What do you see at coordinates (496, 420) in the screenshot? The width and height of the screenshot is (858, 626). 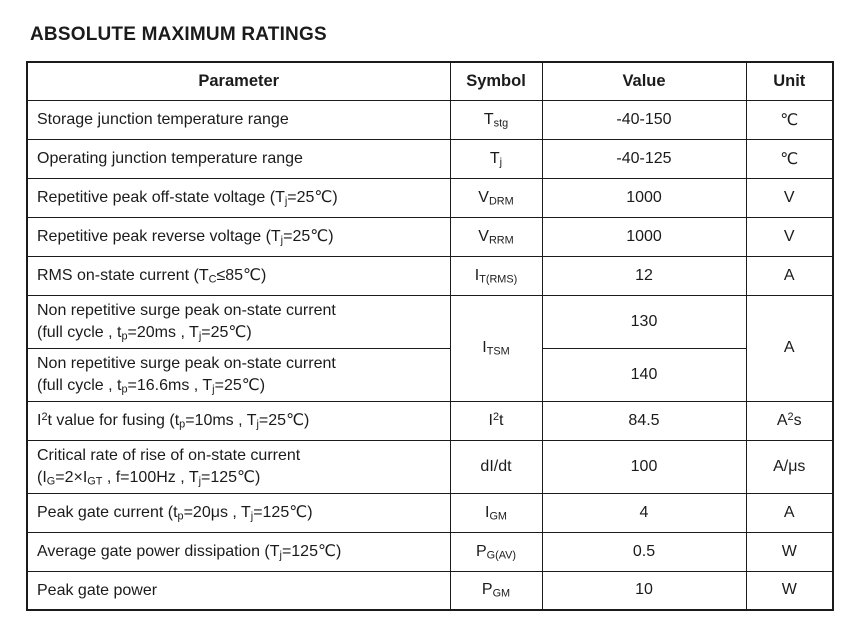 I see `symbol-cell: I2t` at bounding box center [496, 420].